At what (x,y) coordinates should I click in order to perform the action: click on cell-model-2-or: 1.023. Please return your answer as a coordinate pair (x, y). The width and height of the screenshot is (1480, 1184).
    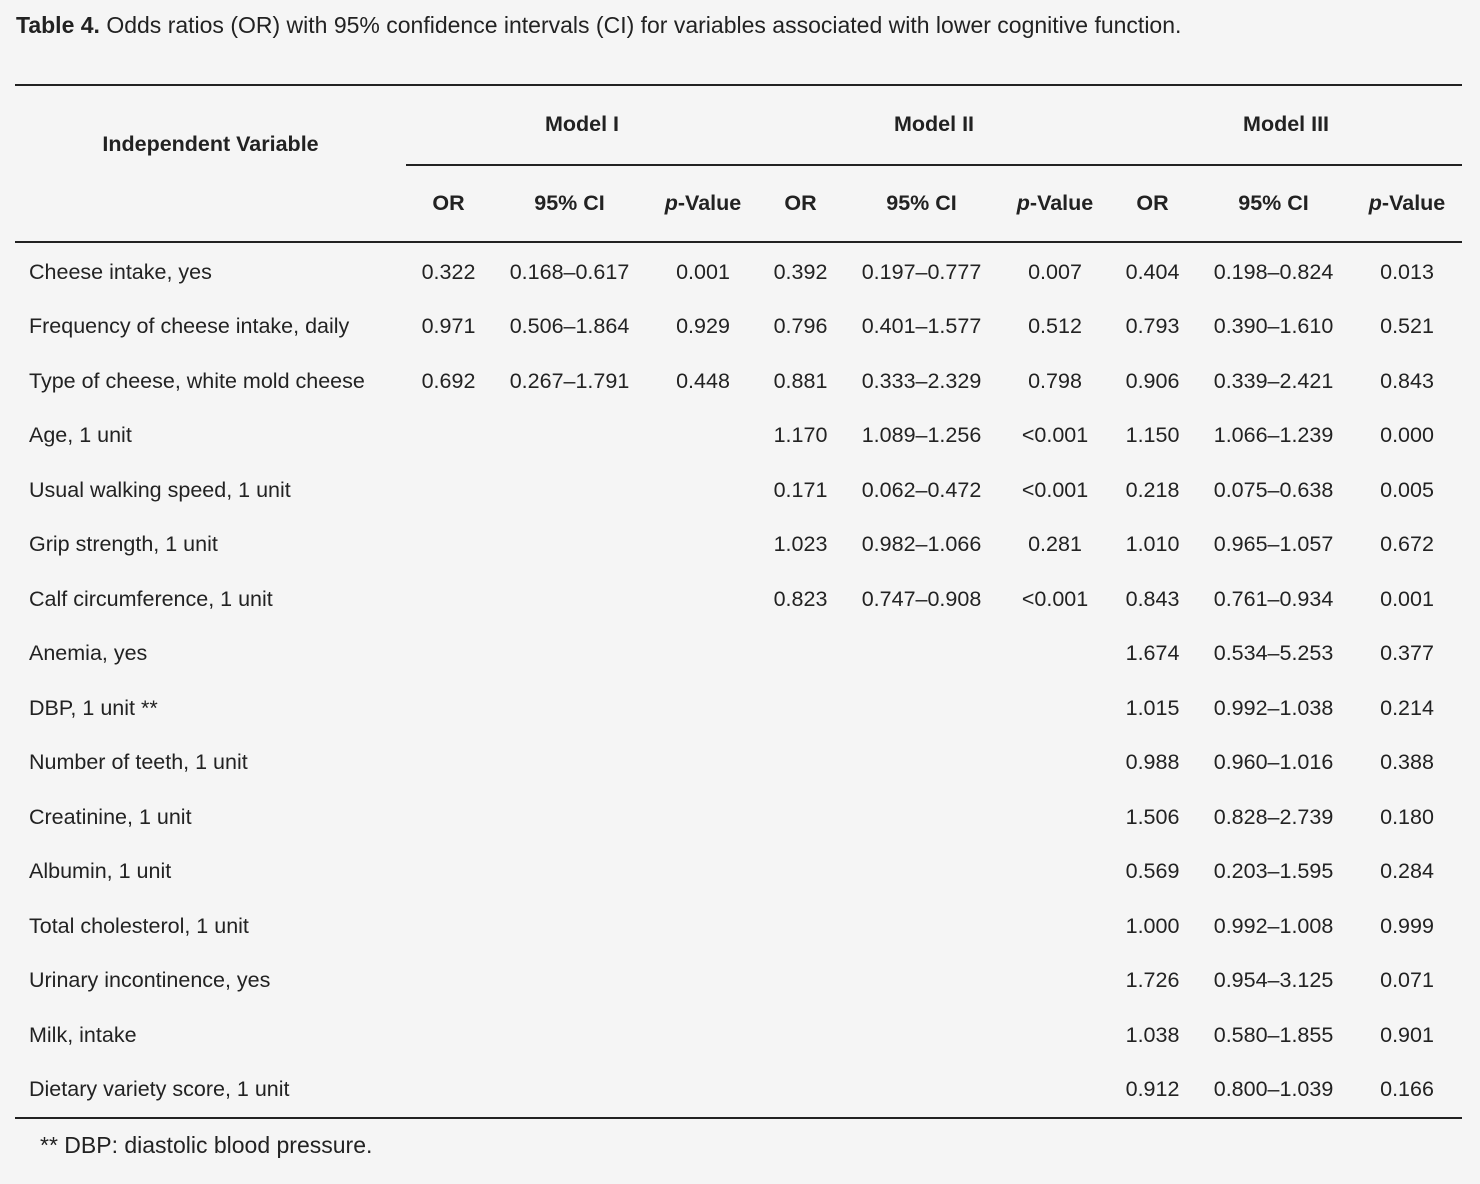
    Looking at the image, I should click on (800, 544).